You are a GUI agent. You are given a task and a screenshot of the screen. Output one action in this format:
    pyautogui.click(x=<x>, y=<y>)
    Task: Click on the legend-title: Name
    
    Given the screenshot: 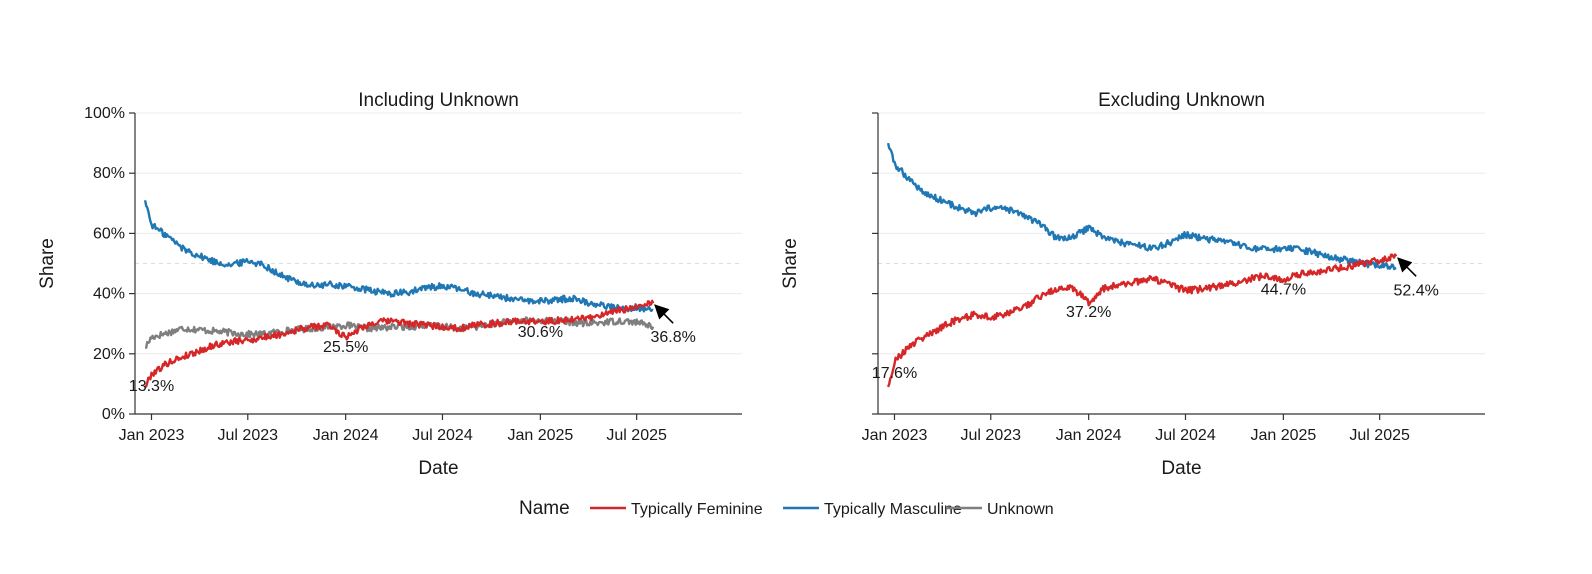 What is the action you would take?
    pyautogui.click(x=544, y=508)
    